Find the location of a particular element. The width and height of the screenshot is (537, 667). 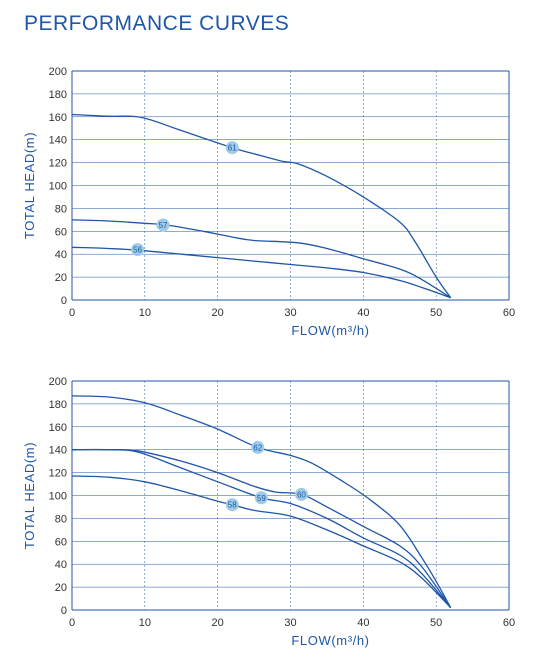

series-label-62: 62 is located at coordinates (257, 447).